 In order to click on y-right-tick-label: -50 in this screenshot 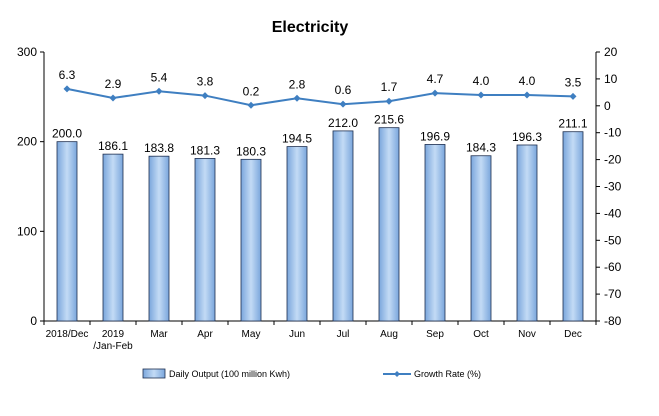, I will do `click(613, 240)`.